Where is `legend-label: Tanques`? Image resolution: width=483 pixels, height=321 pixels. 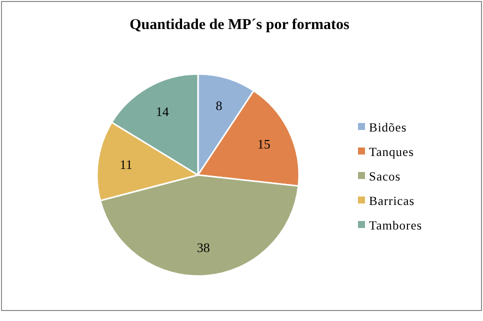
legend-label: Tanques is located at coordinates (391, 151).